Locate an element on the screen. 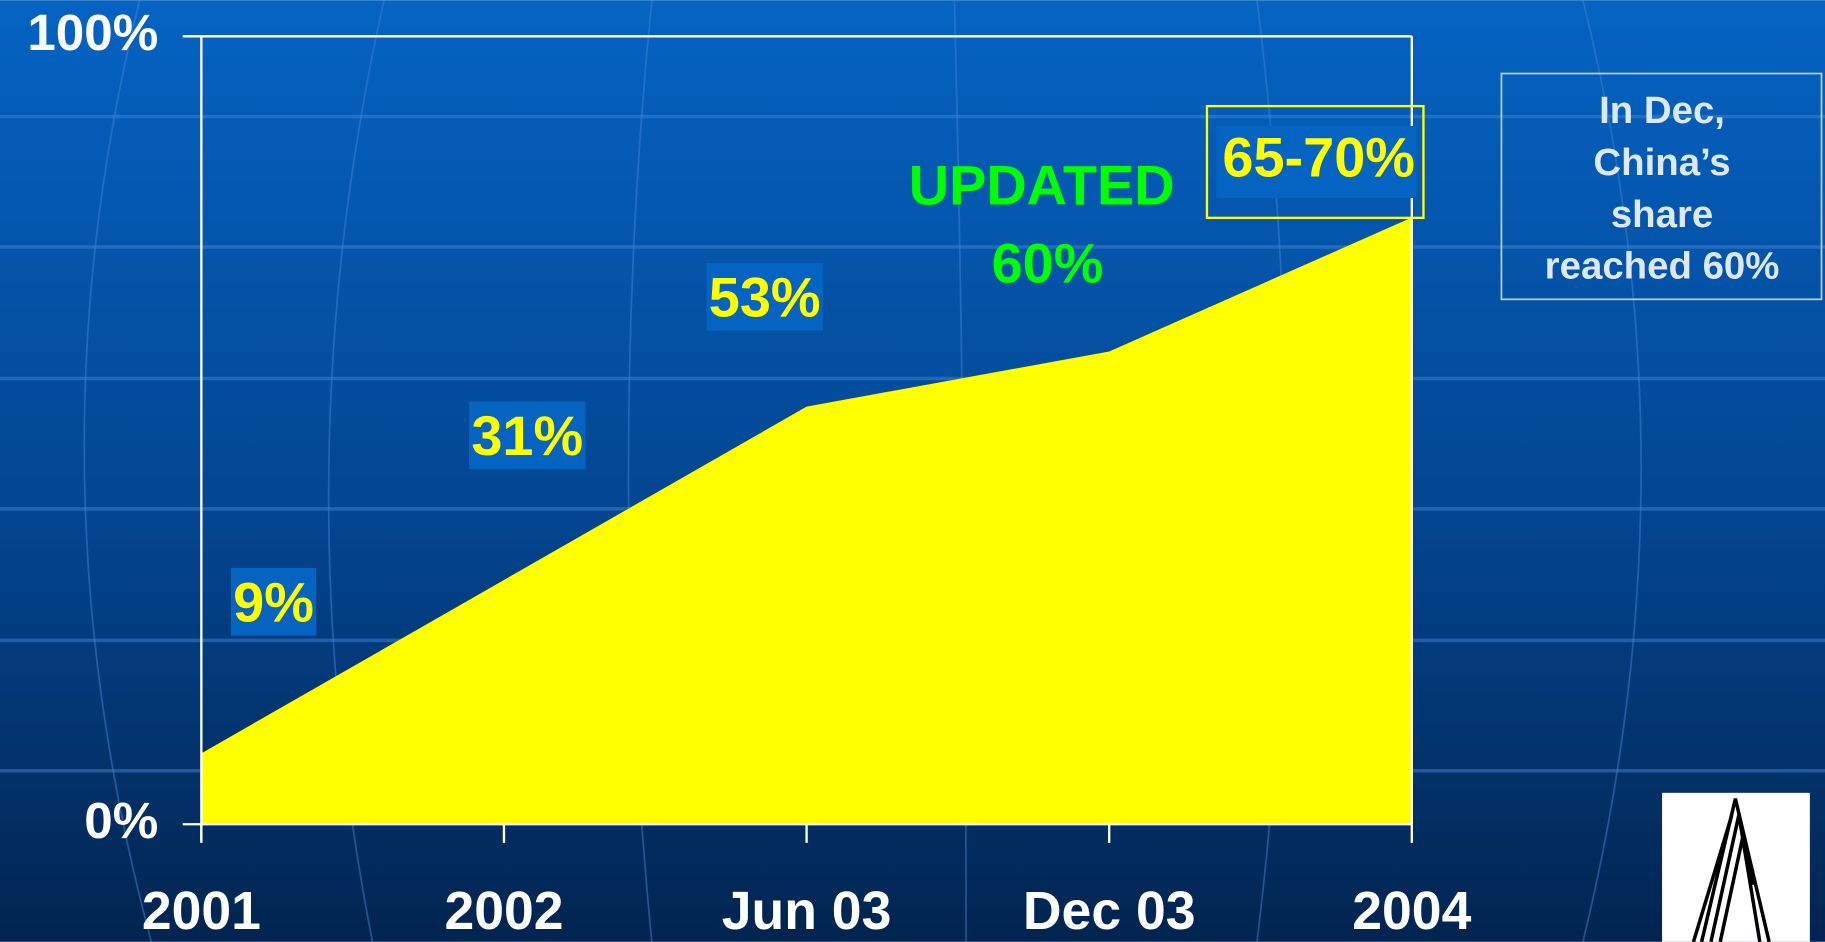 The image size is (1825, 942). data-label: 53% is located at coordinates (765, 296).